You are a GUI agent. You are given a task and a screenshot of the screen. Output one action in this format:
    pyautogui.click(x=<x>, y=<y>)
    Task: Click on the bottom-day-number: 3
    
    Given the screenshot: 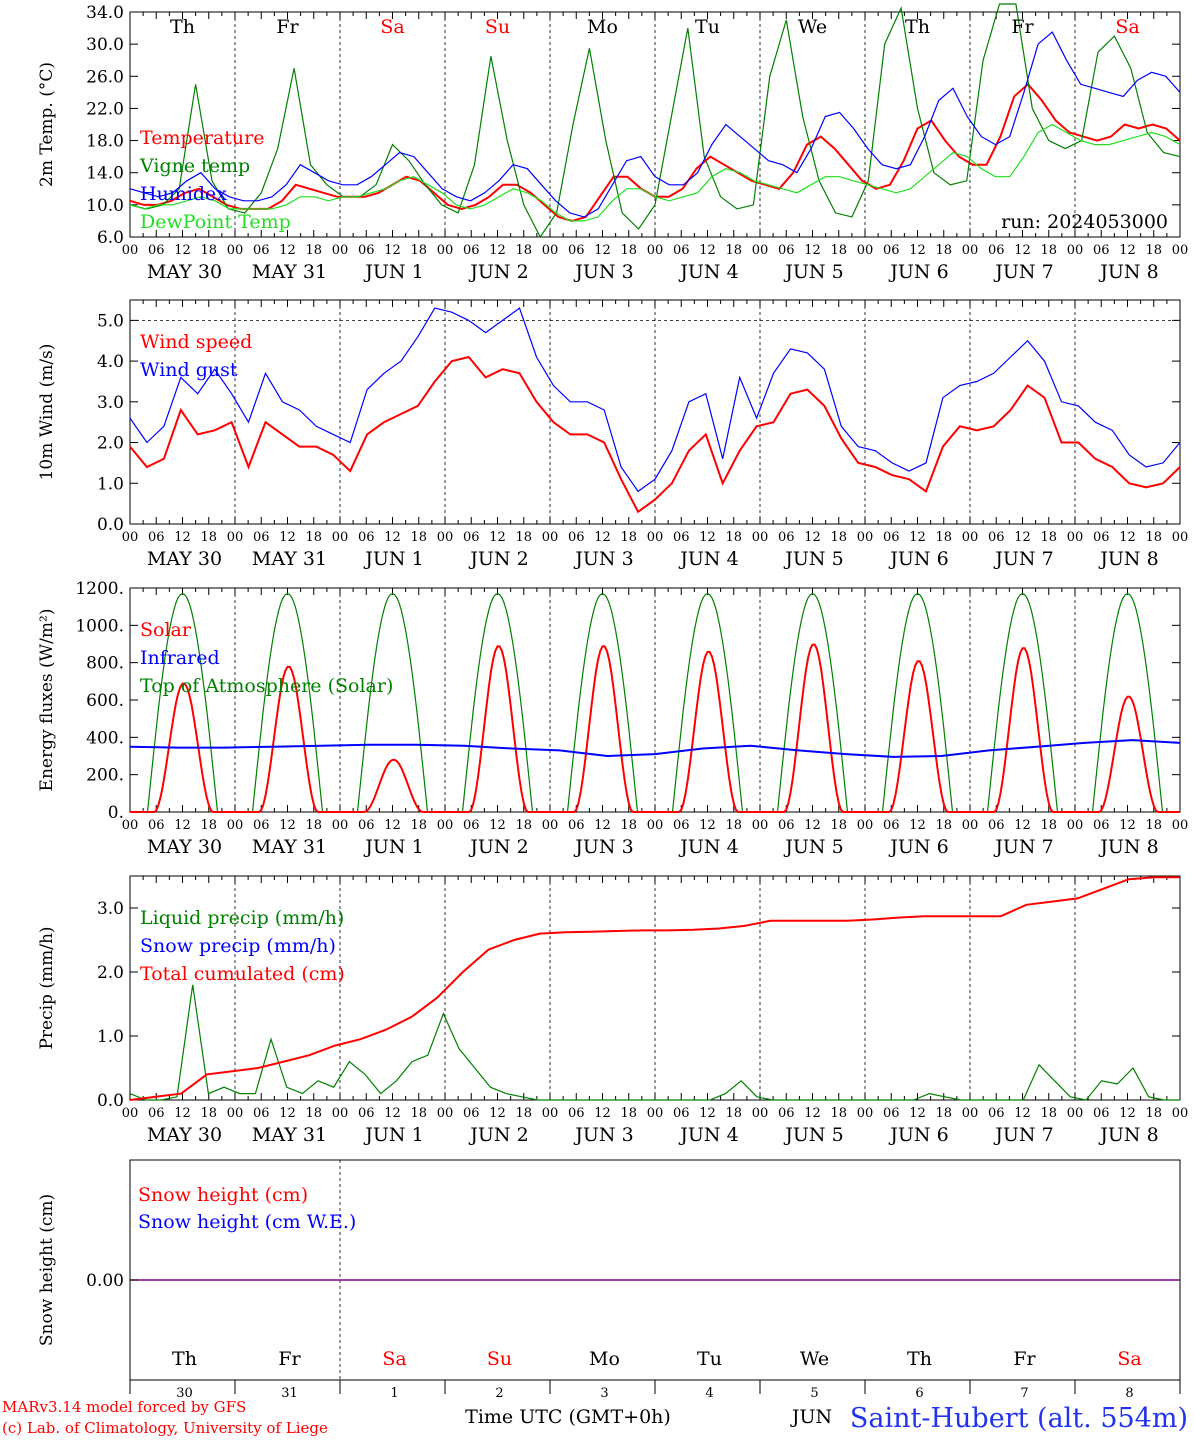 What is the action you would take?
    pyautogui.click(x=604, y=1393)
    